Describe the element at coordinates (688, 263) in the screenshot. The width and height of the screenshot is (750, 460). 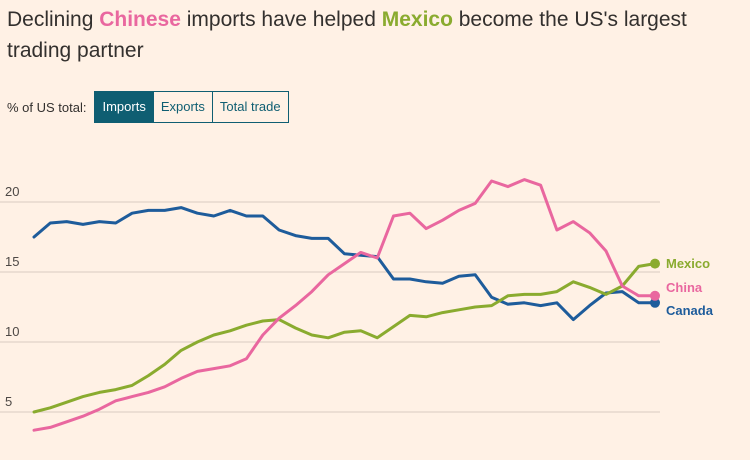
I see `end-label-mexico: Mexico` at that location.